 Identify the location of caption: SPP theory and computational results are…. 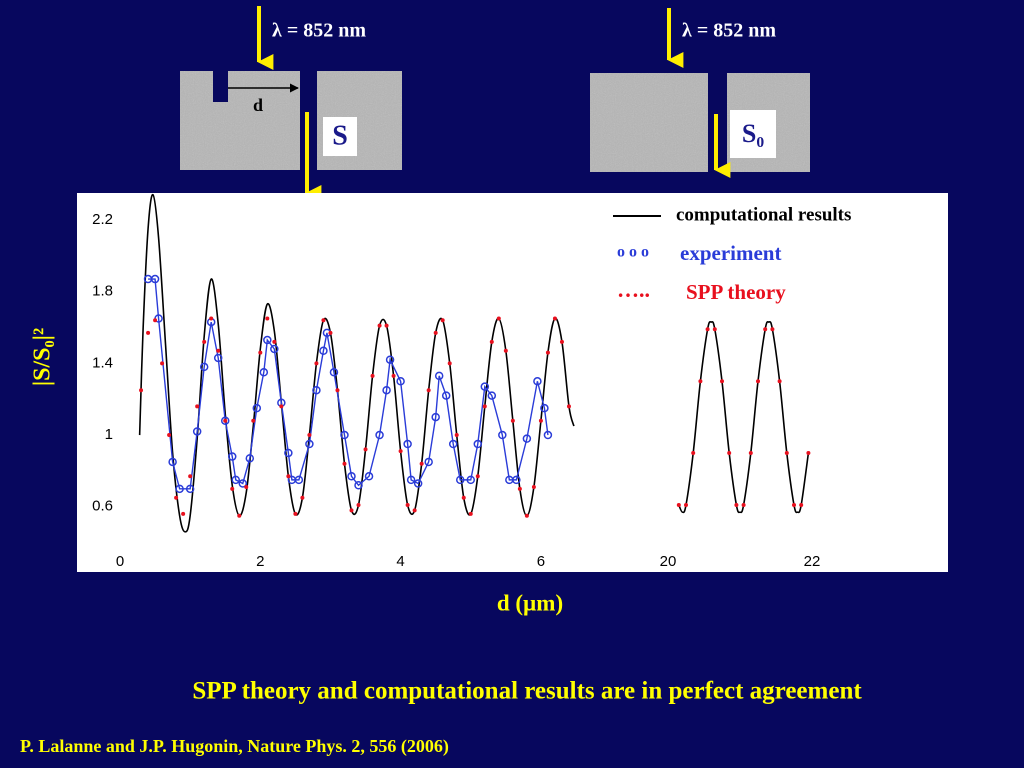
(527, 691).